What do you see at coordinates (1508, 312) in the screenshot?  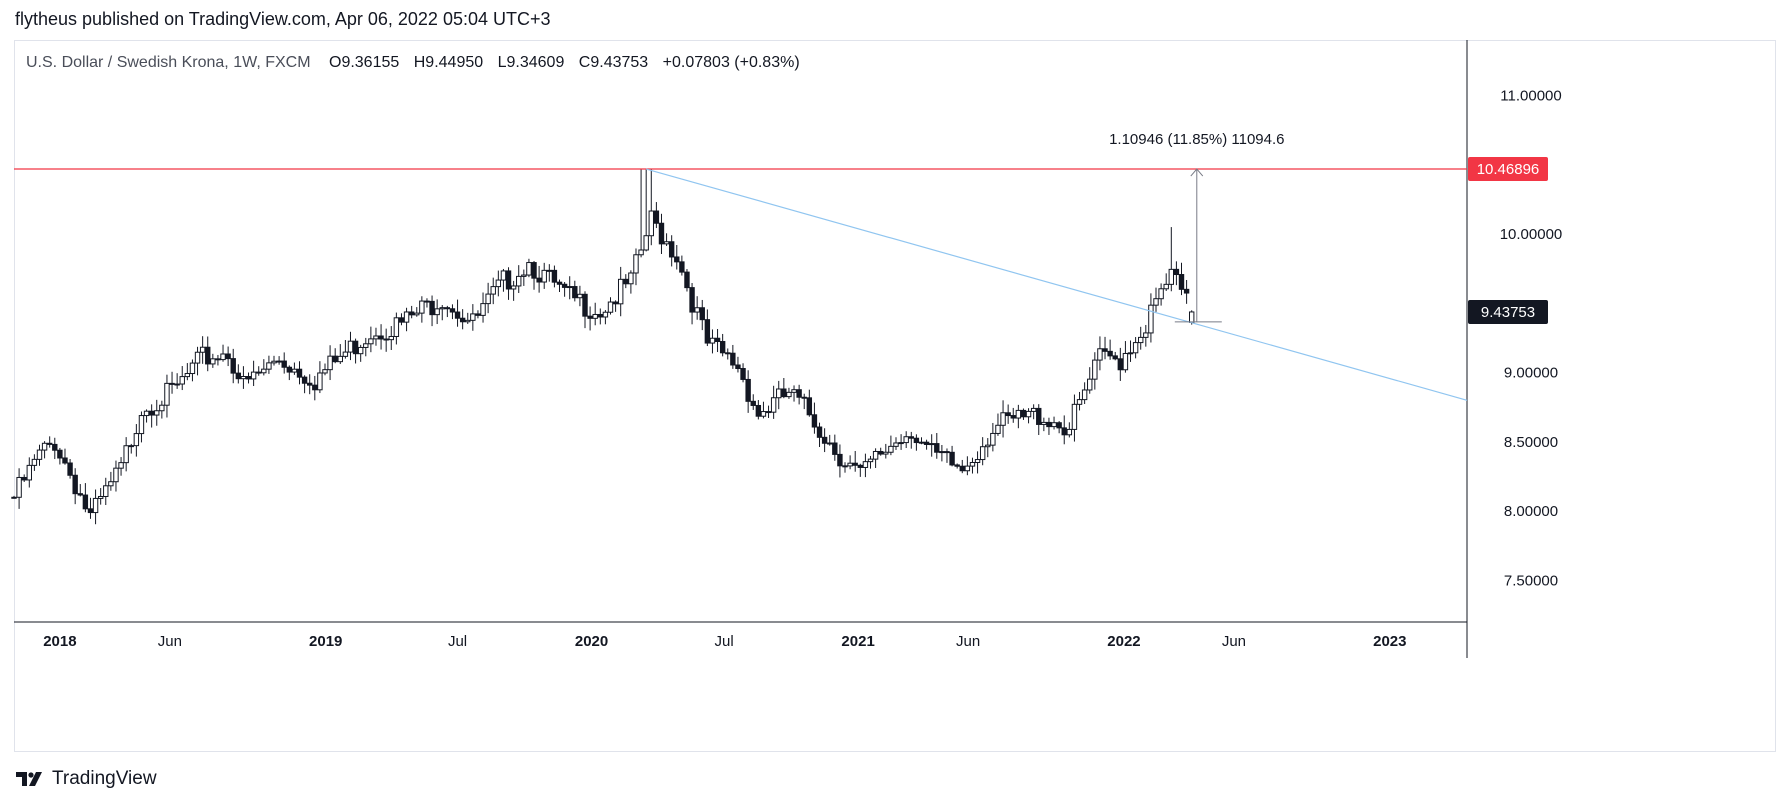 I see `last-price-badge: 9.43753` at bounding box center [1508, 312].